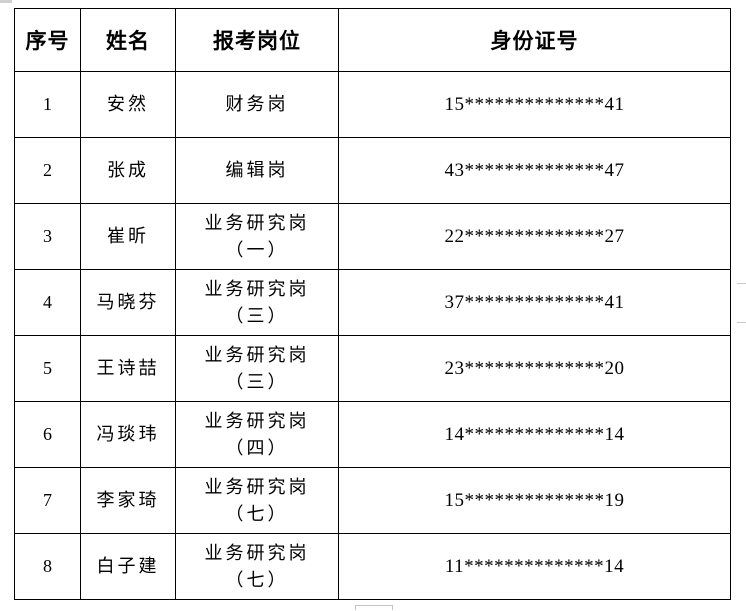  Describe the element at coordinates (128, 500) in the screenshot. I see `cell-name: 李家琦` at that location.